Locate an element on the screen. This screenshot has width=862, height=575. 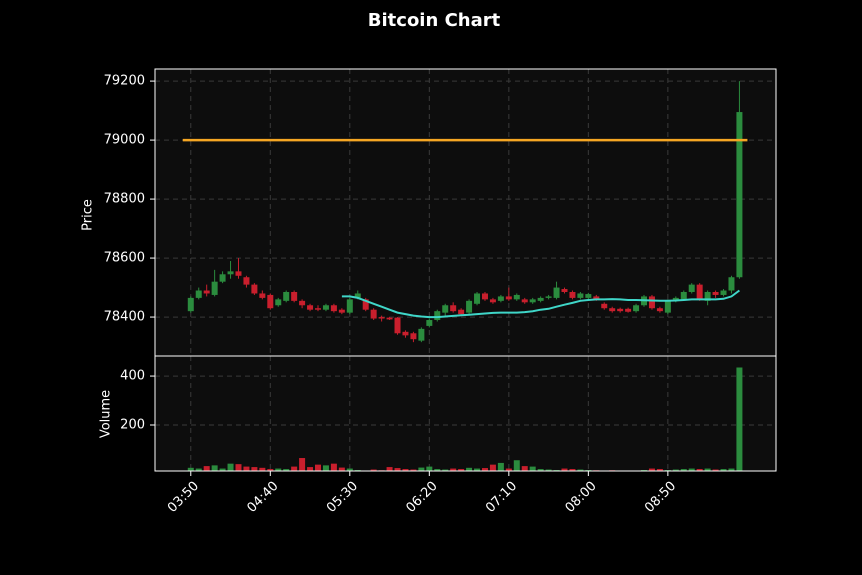
y-tick-label: 78800 is located at coordinates (124, 199).